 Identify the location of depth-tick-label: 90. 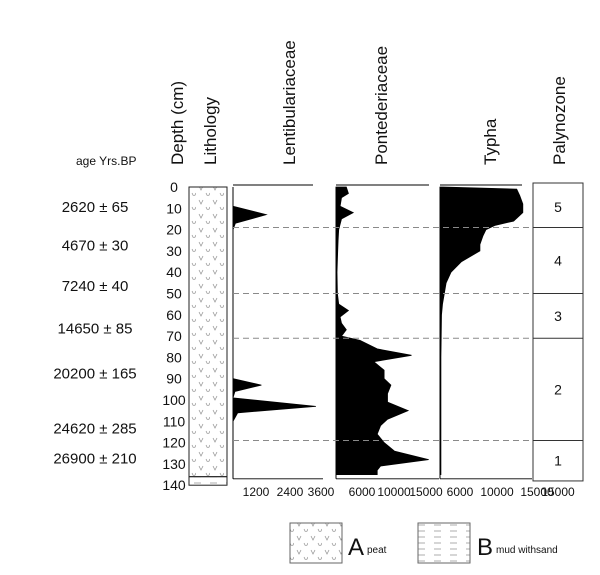
(174, 379).